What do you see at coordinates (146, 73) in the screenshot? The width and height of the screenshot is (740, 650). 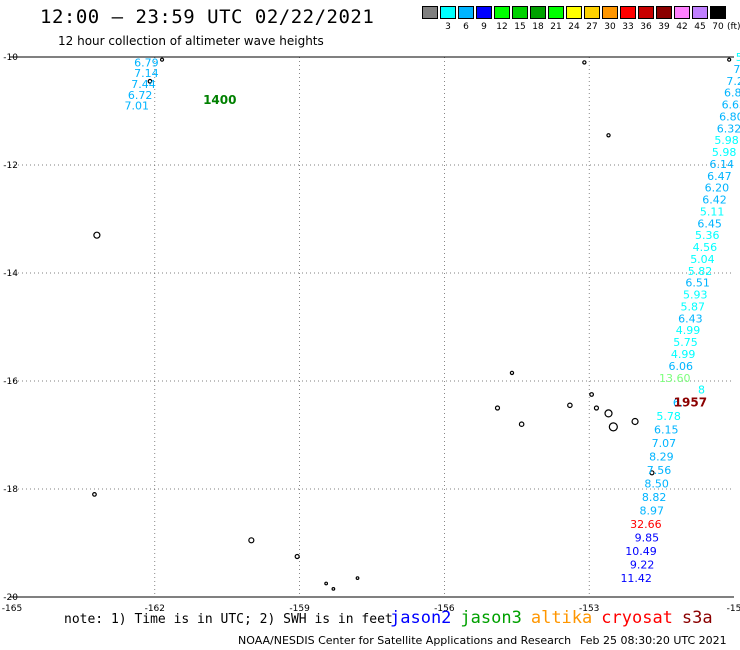 I see `wave-height-value: 7.14` at bounding box center [146, 73].